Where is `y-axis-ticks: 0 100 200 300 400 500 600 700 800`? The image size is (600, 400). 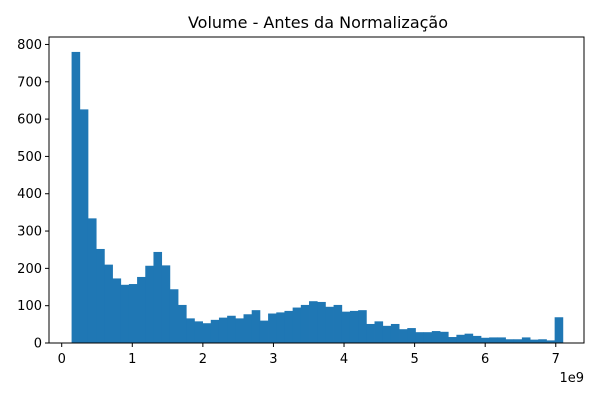
y-axis-ticks: 0 100 200 300 400 500 600 700 800 is located at coordinates (33, 195).